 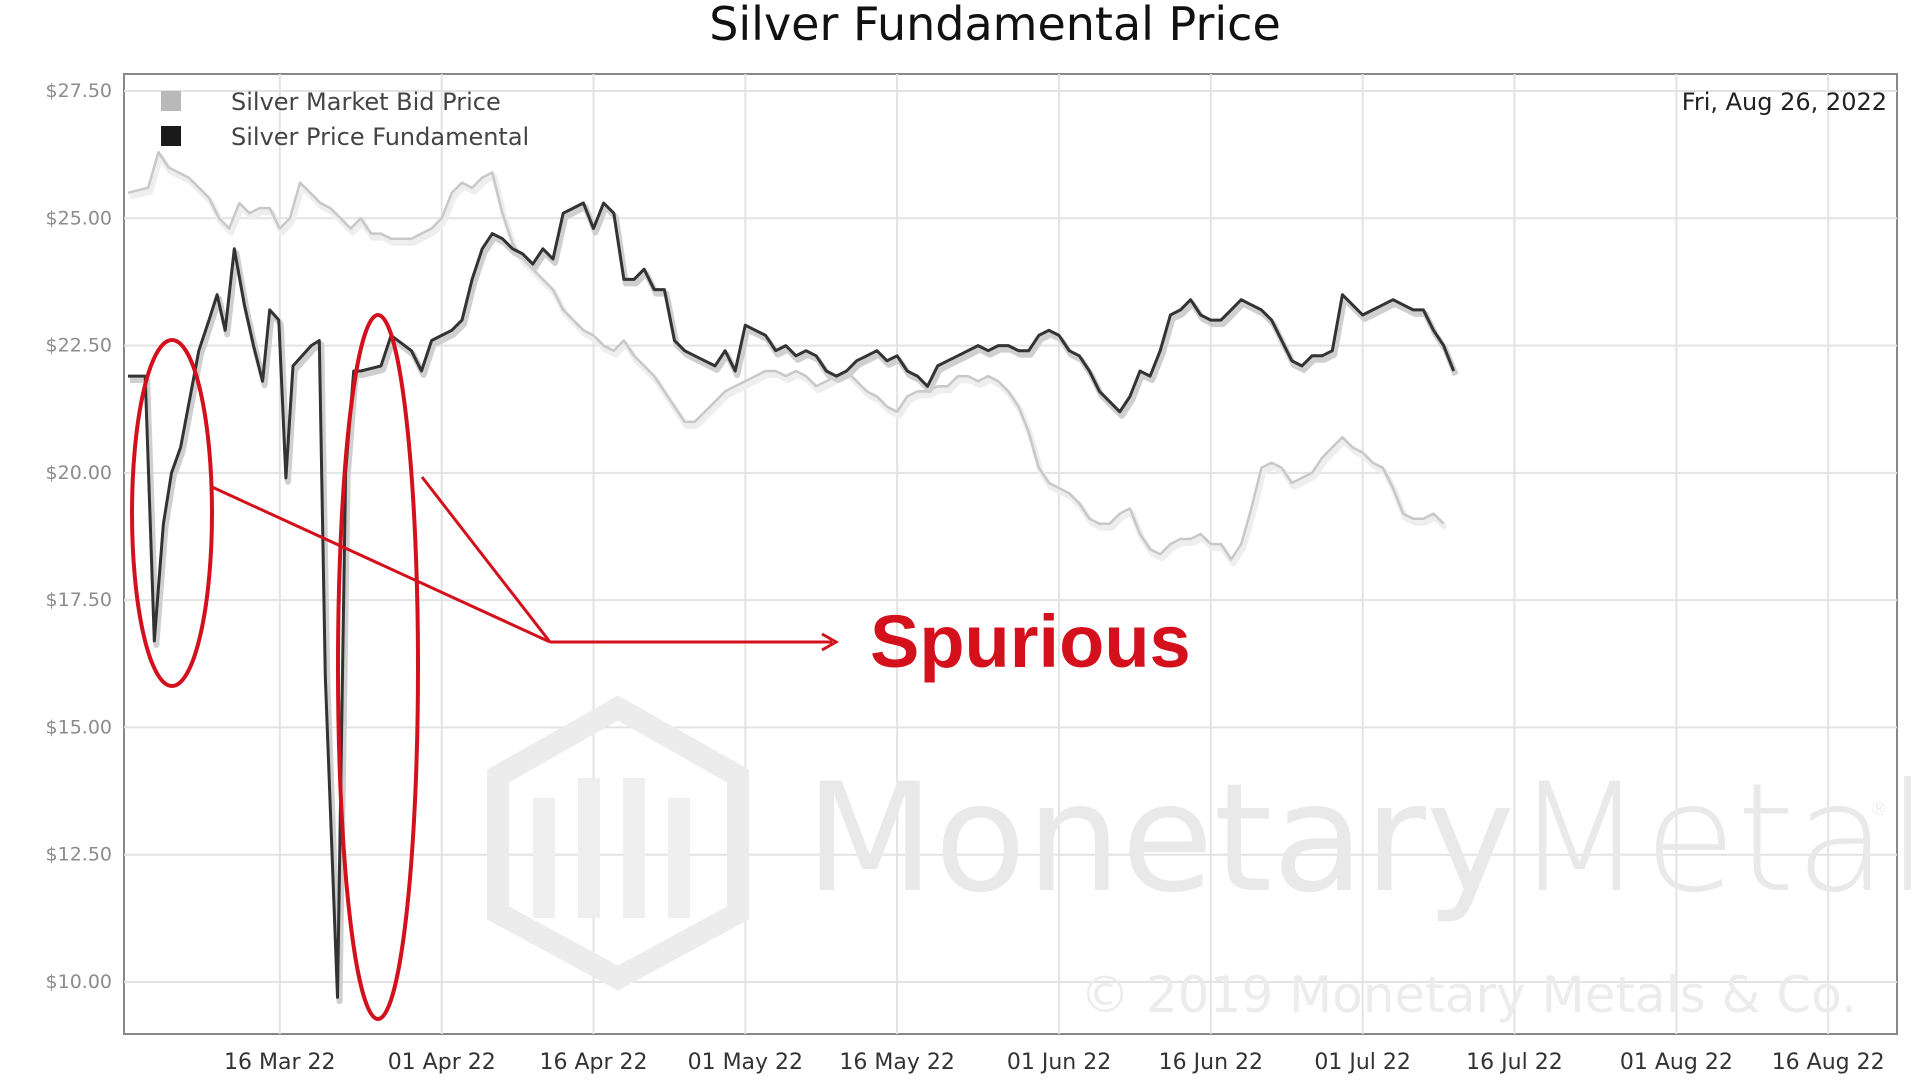 What do you see at coordinates (830, 642) in the screenshot?
I see `annotation-arrow-head` at bounding box center [830, 642].